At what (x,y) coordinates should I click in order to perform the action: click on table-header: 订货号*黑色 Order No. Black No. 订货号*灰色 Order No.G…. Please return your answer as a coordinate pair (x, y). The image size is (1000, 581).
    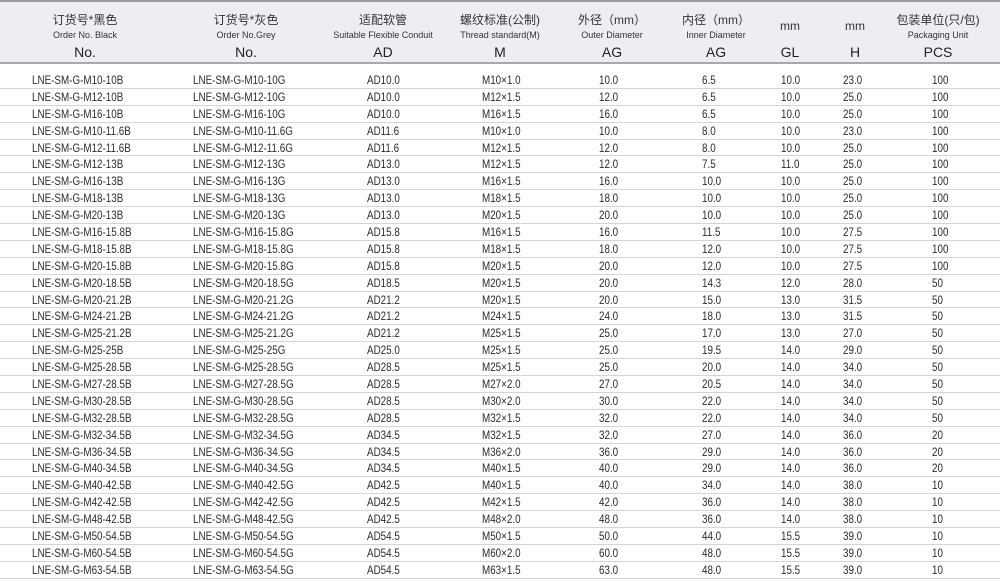
    Looking at the image, I should click on (500, 32).